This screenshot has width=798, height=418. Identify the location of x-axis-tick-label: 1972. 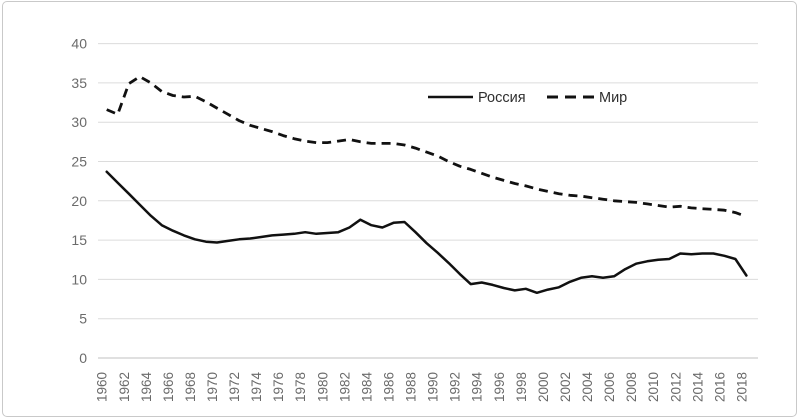
(234, 387).